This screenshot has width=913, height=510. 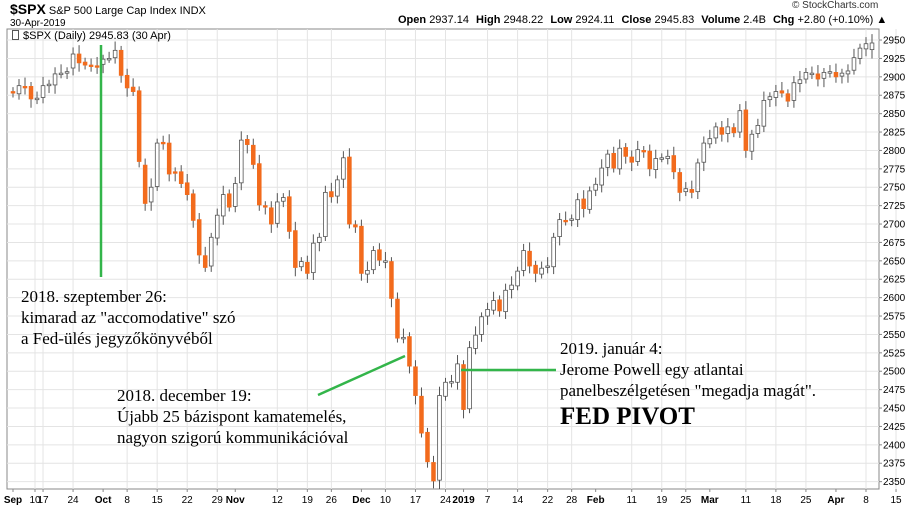 What do you see at coordinates (835, 5) in the screenshot?
I see `watermark: © StockCharts.com` at bounding box center [835, 5].